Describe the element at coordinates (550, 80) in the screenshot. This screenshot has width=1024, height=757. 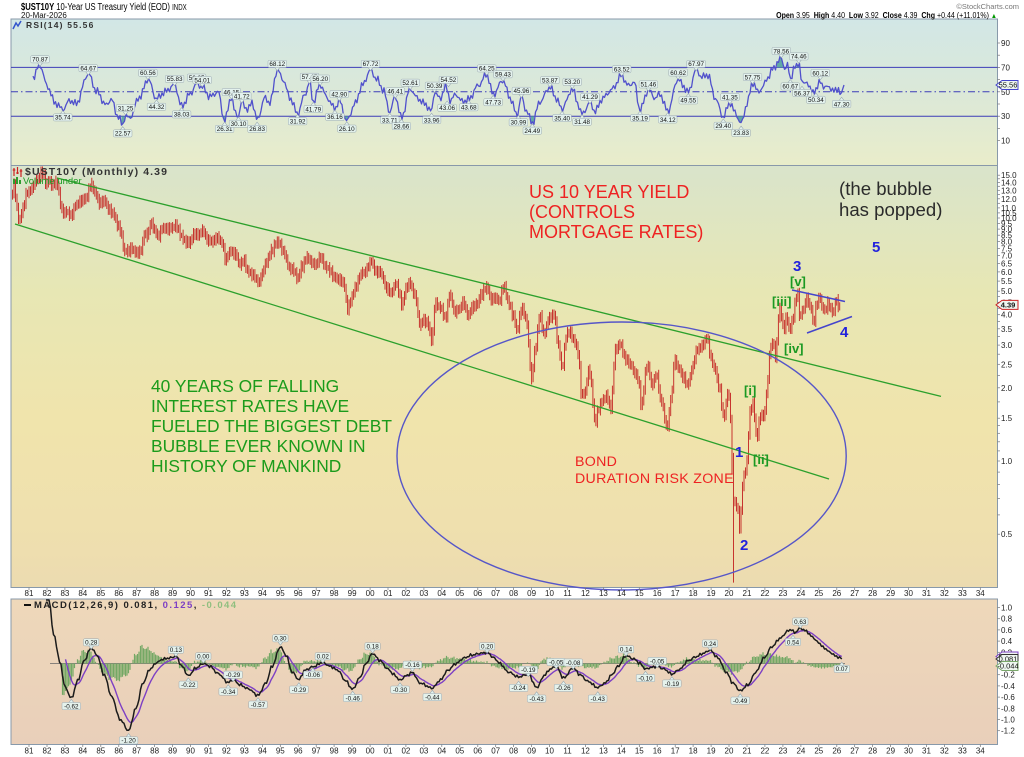
I see `svg-text: 53.87` at that location.